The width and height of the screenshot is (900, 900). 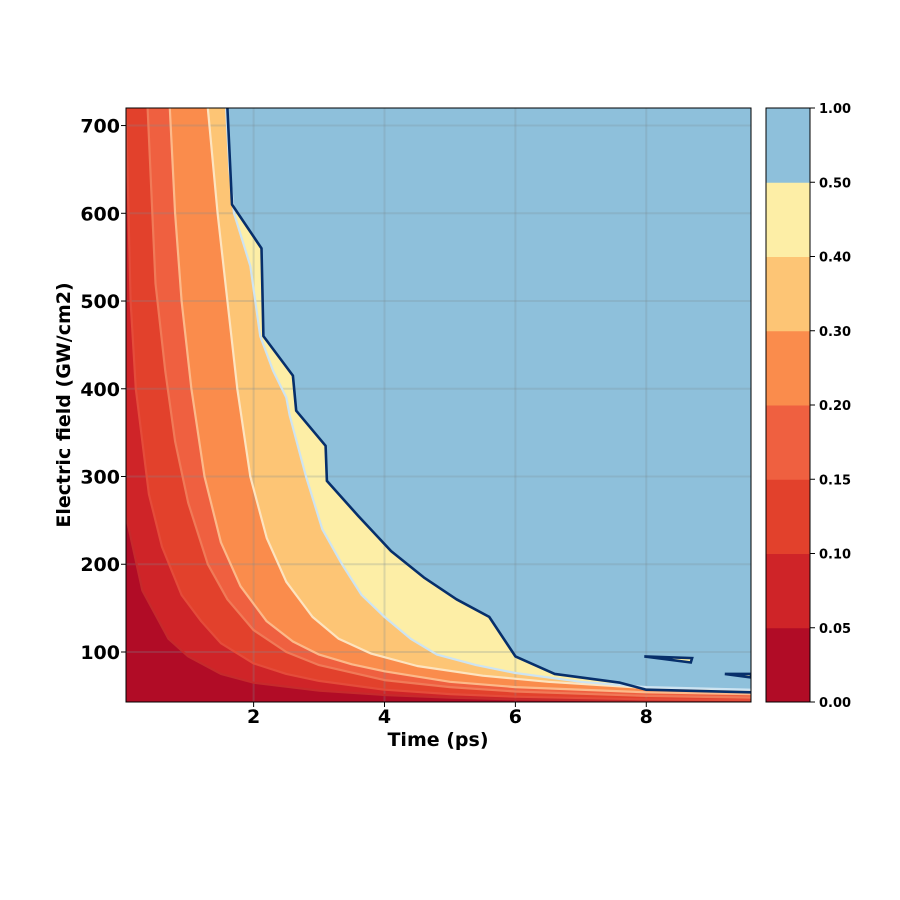 I want to click on y-tick-label: 700, so click(x=100, y=127).